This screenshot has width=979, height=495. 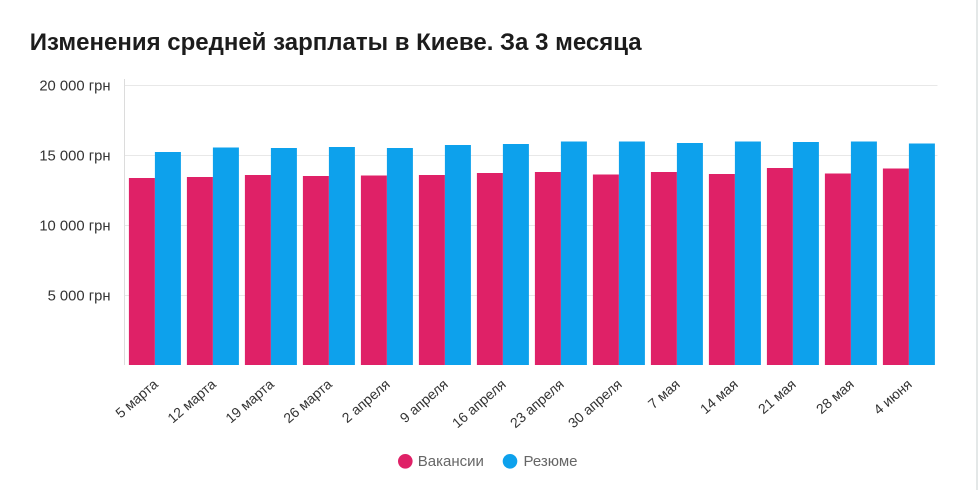 I want to click on svg-text: 20 000 грн, so click(x=74, y=86).